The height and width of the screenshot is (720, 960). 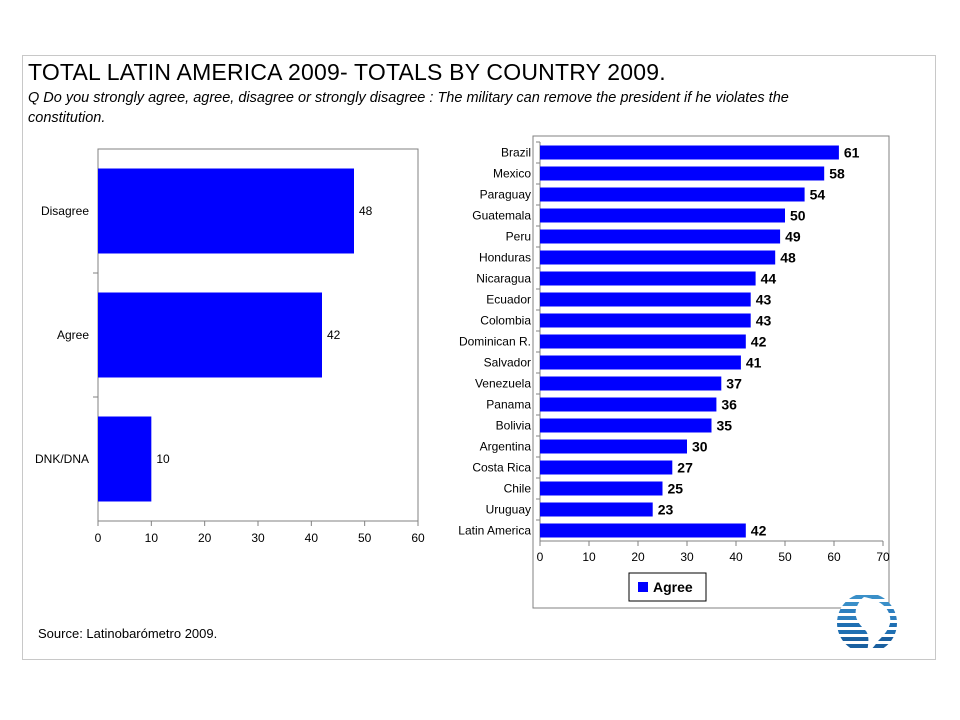 I want to click on data-label: 44, so click(x=769, y=279).